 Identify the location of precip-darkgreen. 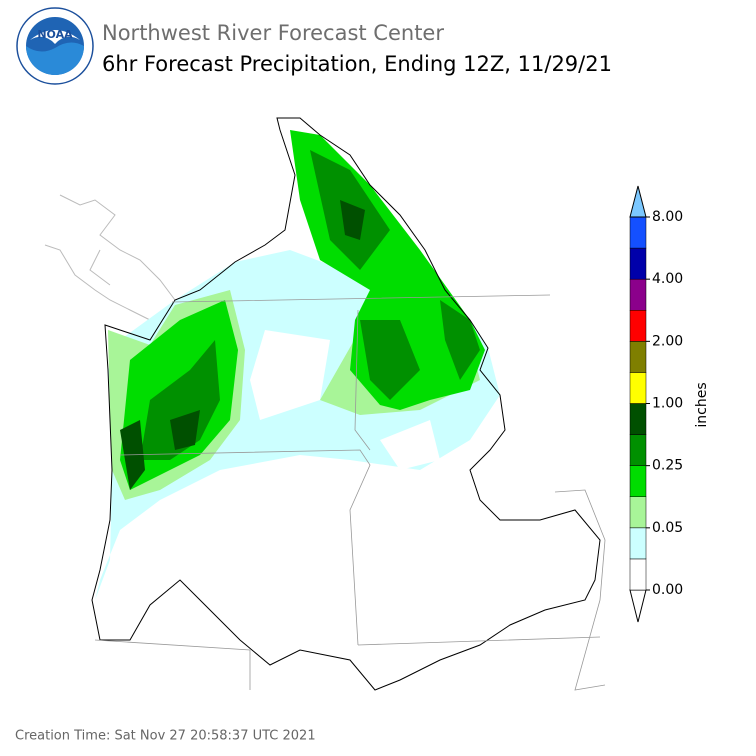
(242, 345).